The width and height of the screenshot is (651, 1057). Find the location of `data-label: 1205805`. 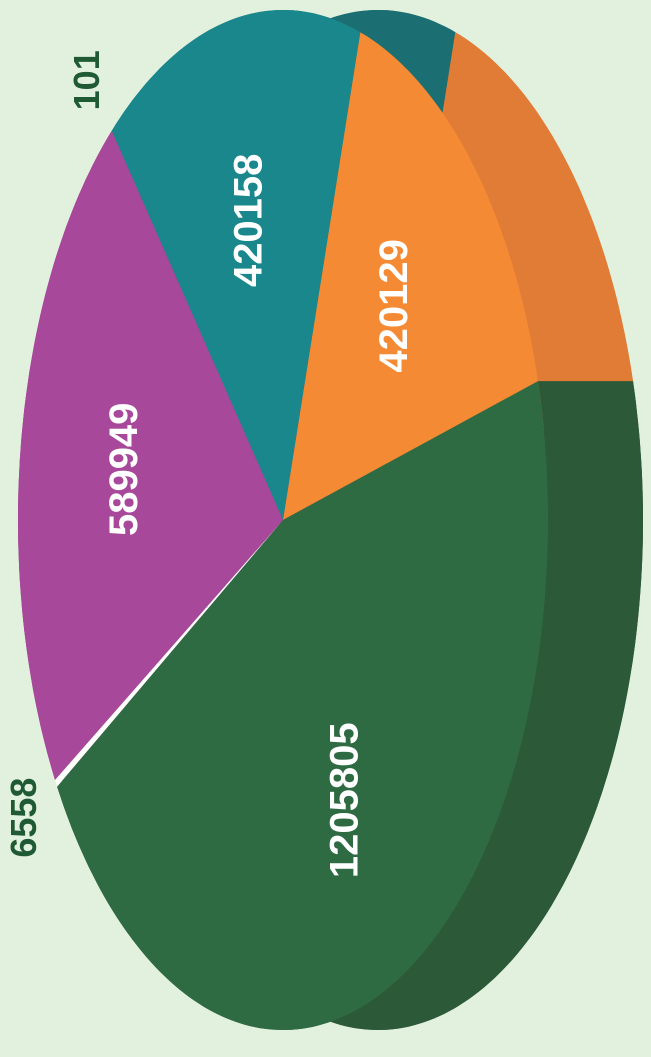

data-label: 1205805 is located at coordinates (344, 800).